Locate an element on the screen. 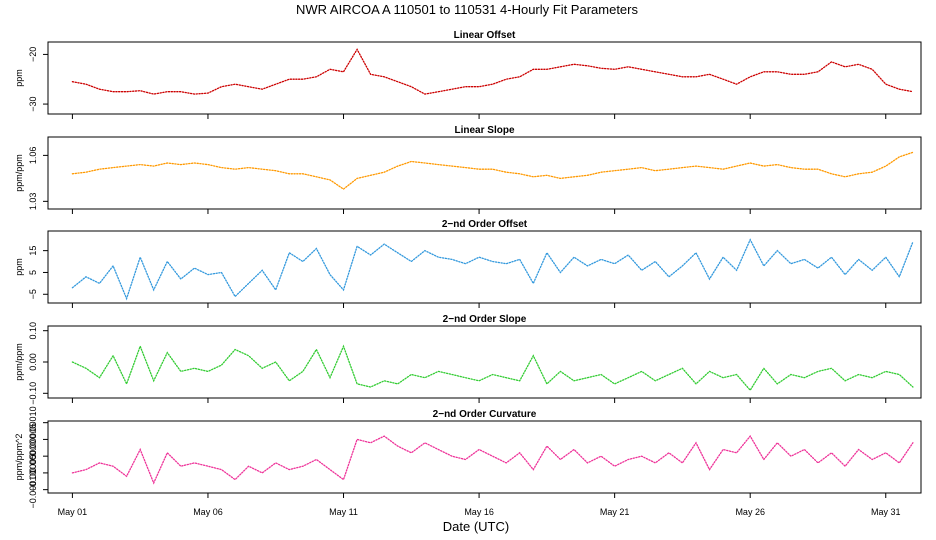 This screenshot has height=540, width=936. panel-title: Linear Slope is located at coordinates (484, 130).